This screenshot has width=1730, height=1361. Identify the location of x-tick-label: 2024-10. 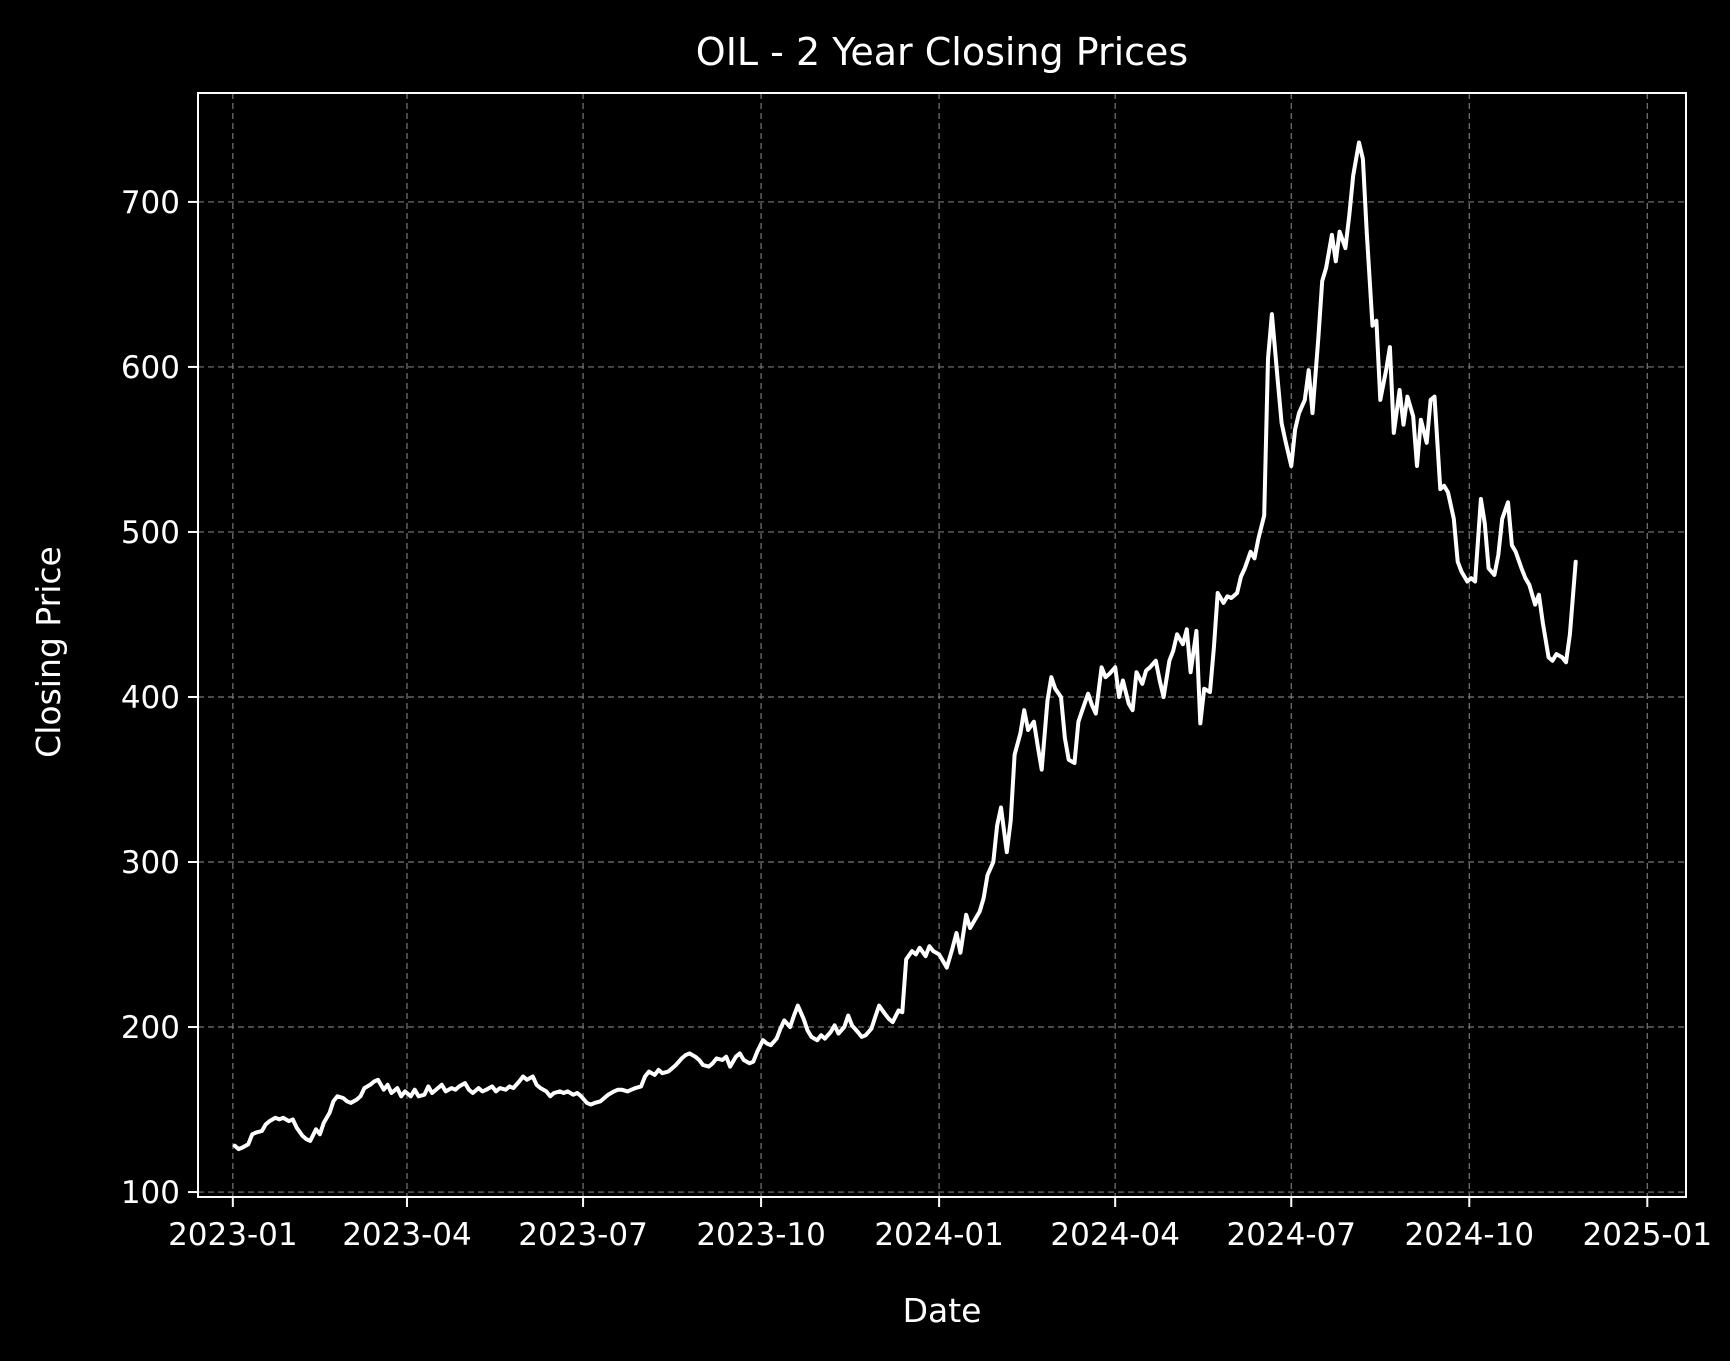
(1470, 1235).